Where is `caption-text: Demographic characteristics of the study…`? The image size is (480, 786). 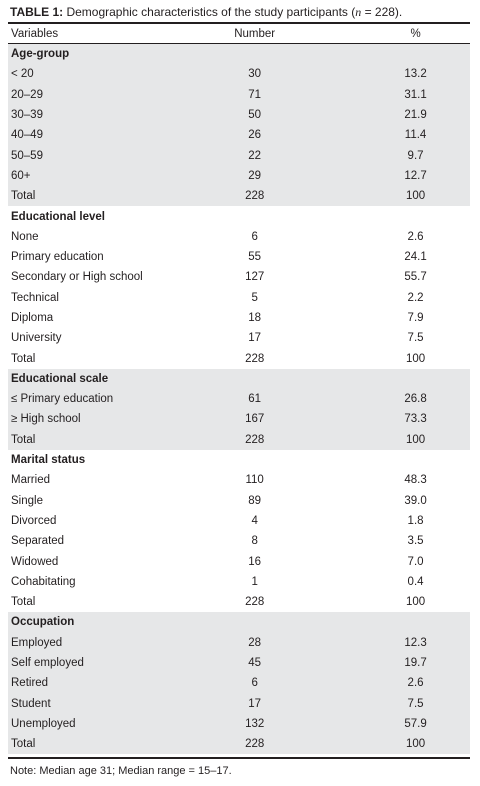
caption-text: Demographic characteristics of the study… is located at coordinates (209, 12).